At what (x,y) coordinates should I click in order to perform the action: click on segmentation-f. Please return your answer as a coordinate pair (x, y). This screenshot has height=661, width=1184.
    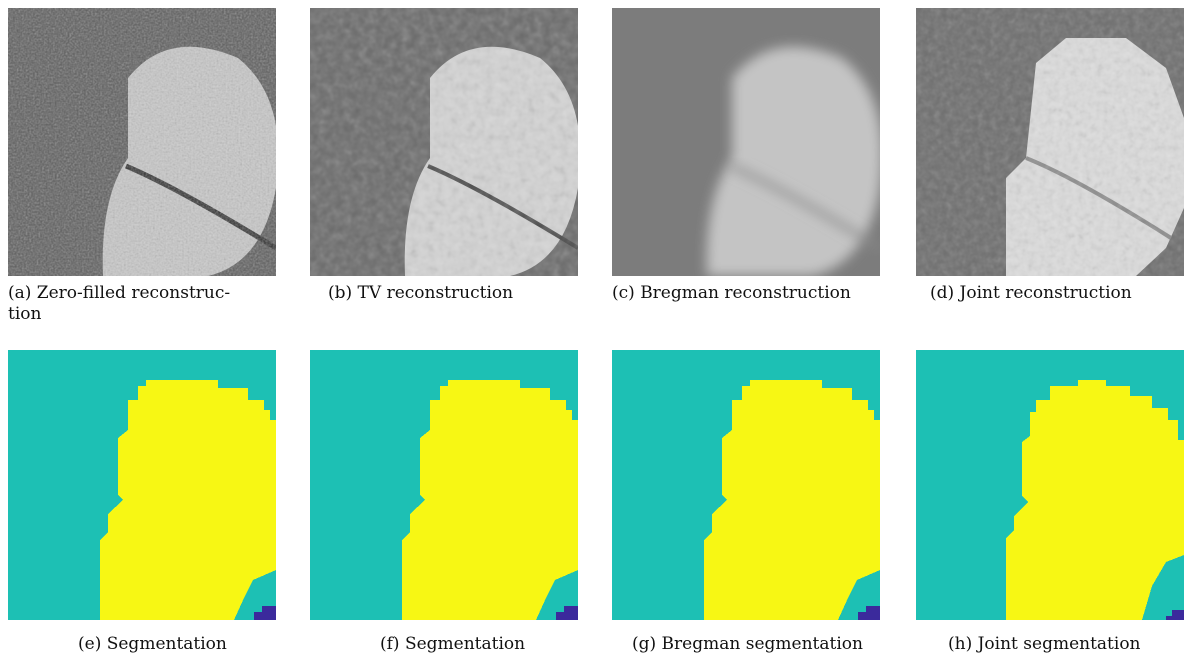
    Looking at the image, I should click on (444, 485).